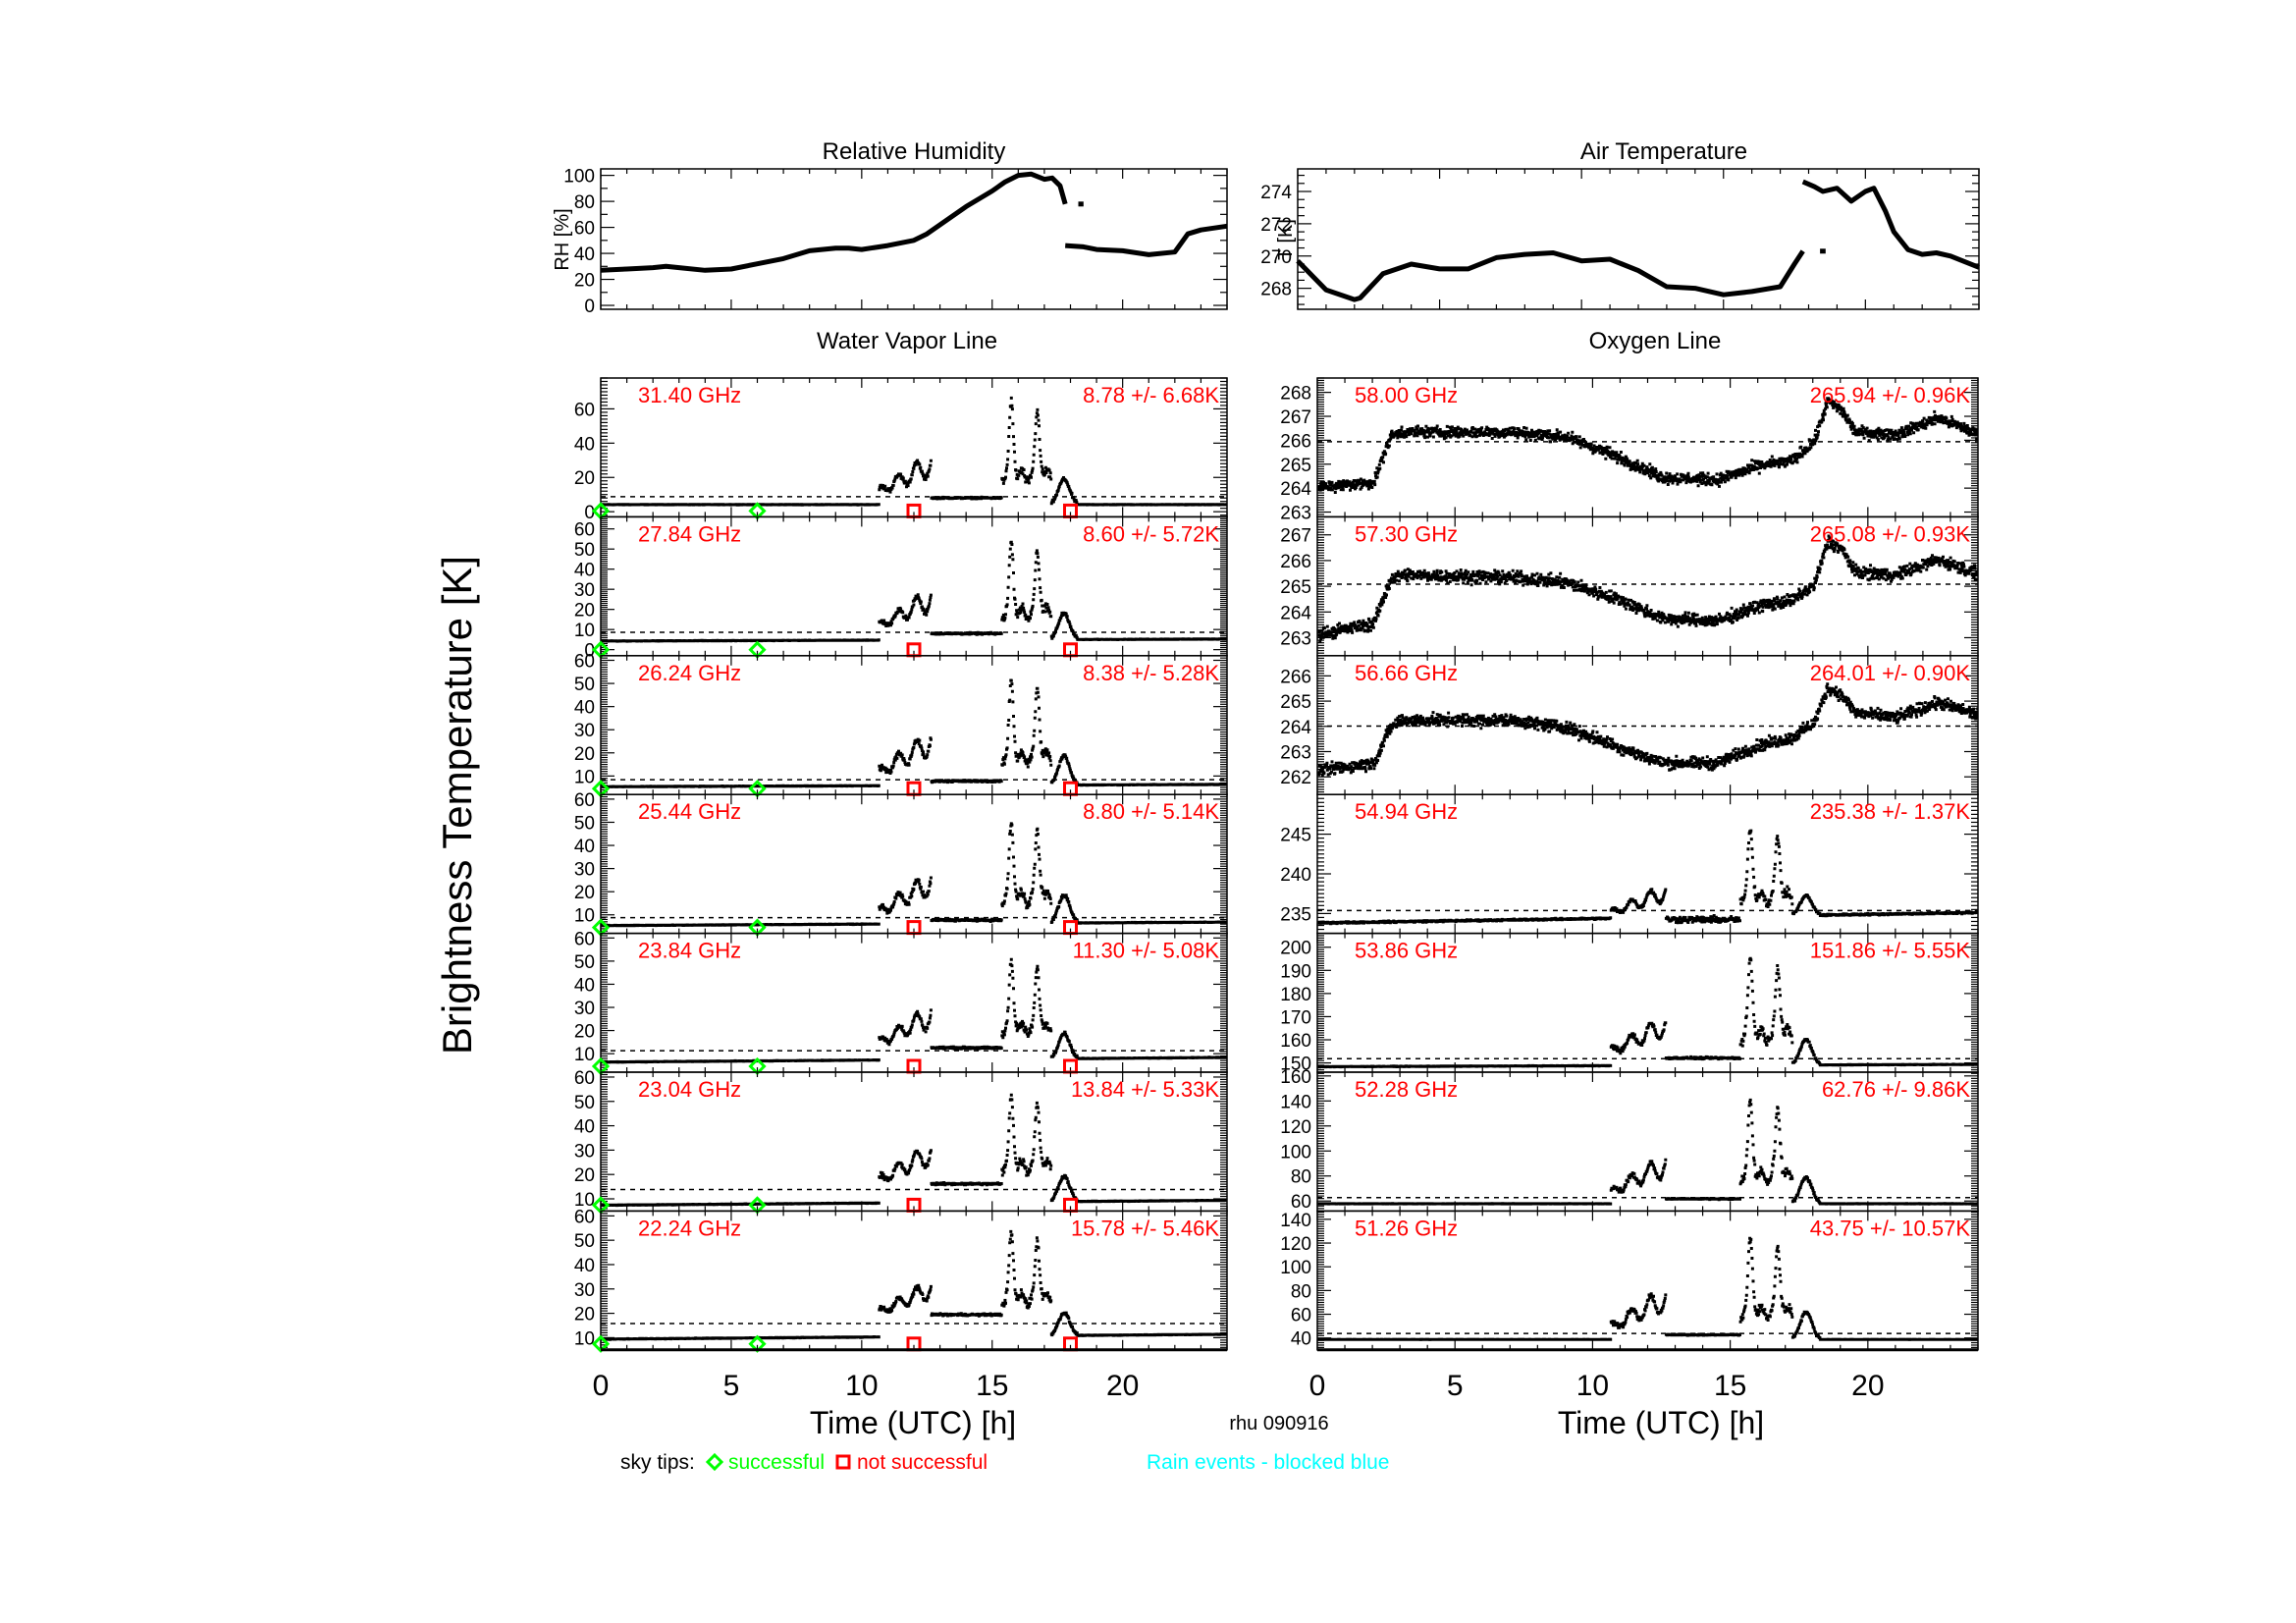 Image resolution: width=2296 pixels, height=1623 pixels. Describe the element at coordinates (689, 811) in the screenshot. I see `frequency-label: 25.44 GHz` at that location.